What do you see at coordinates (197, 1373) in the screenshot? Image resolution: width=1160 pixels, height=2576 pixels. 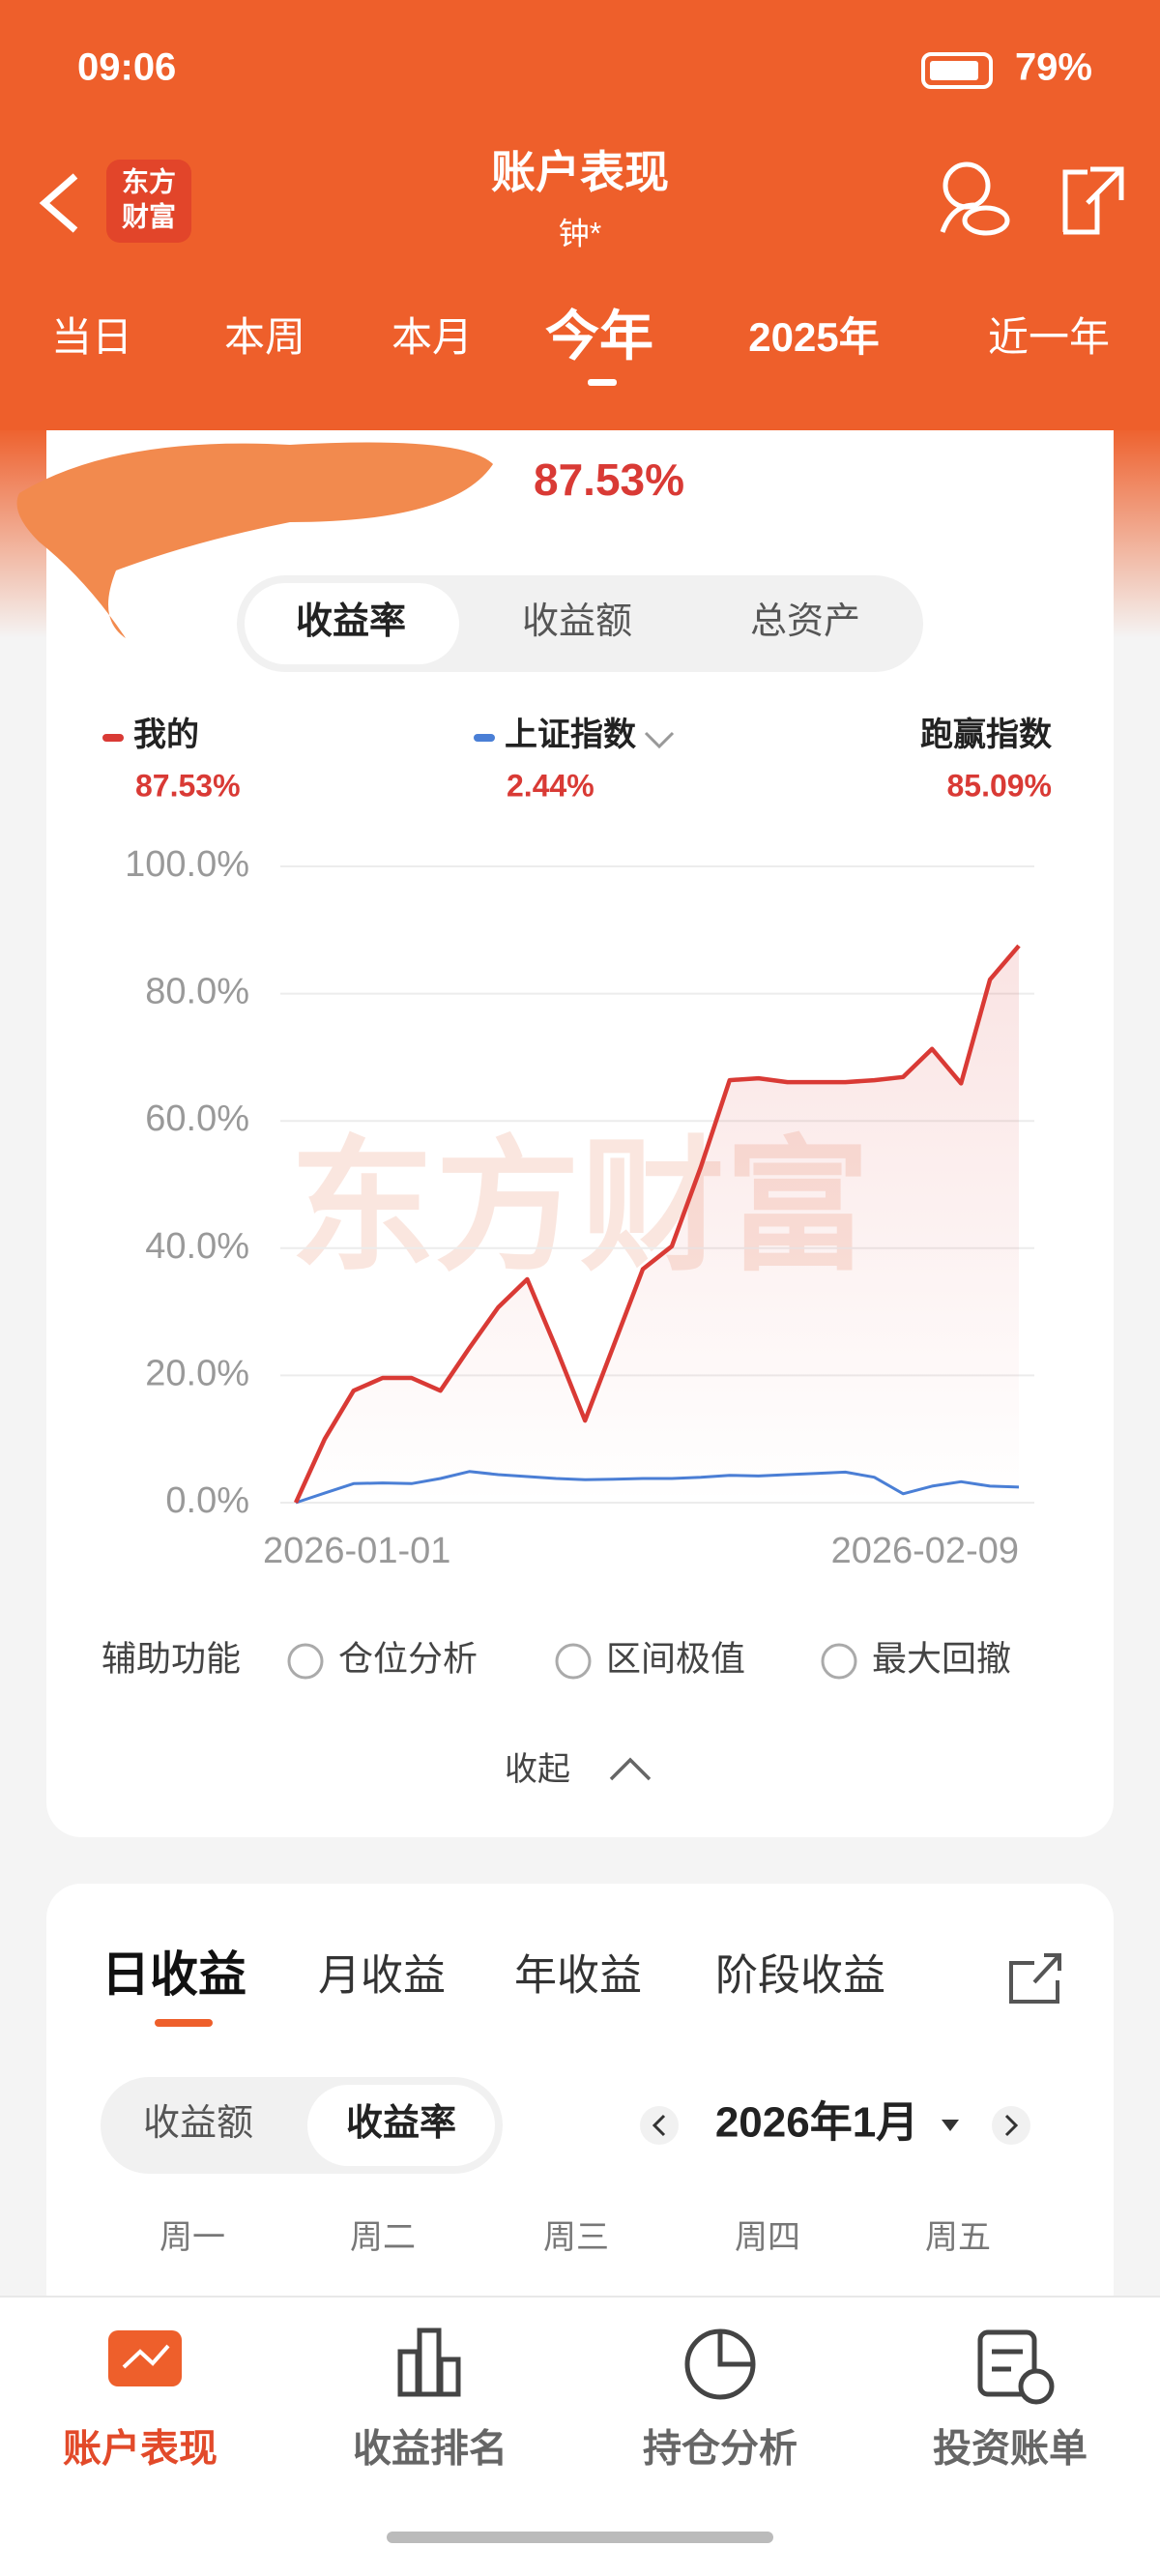 I see `y-tick-label: 20.0%` at bounding box center [197, 1373].